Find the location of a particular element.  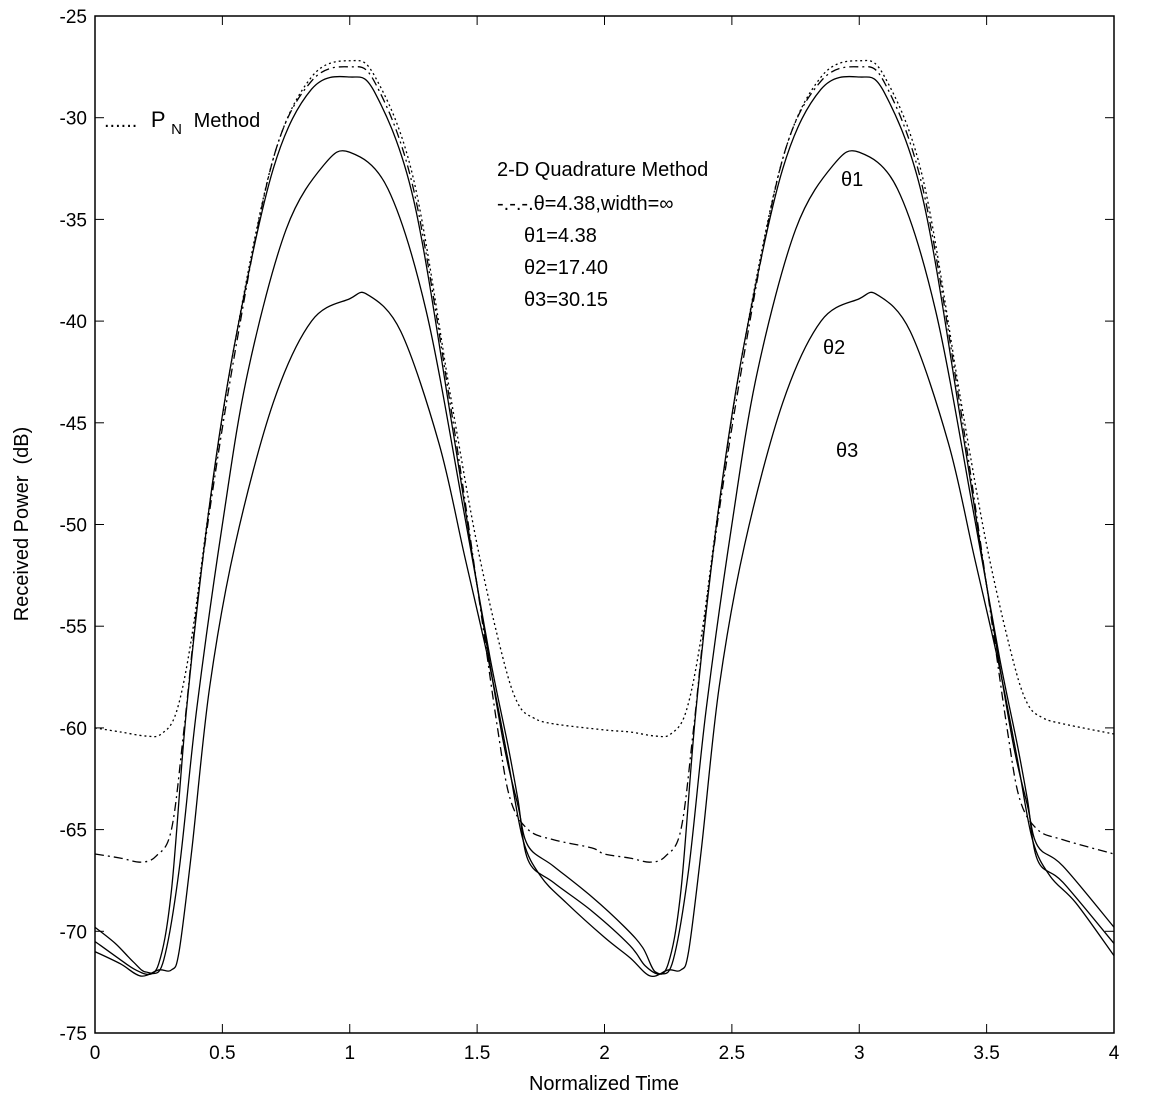

x-tick-label: 0 is located at coordinates (95, 1053).